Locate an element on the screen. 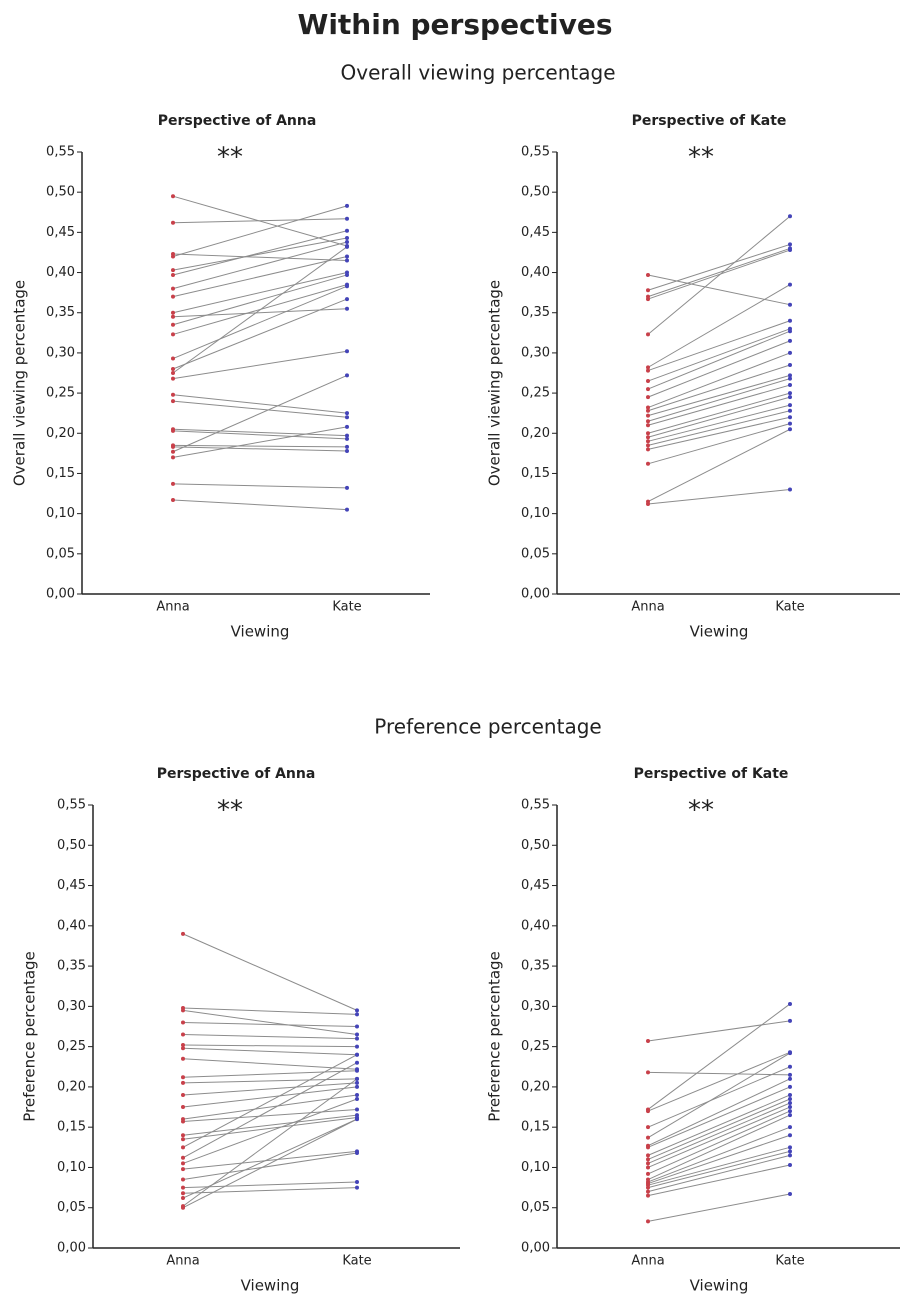 This screenshot has width=900, height=1295. y-tick-label: 0,40 is located at coordinates (535, 272).